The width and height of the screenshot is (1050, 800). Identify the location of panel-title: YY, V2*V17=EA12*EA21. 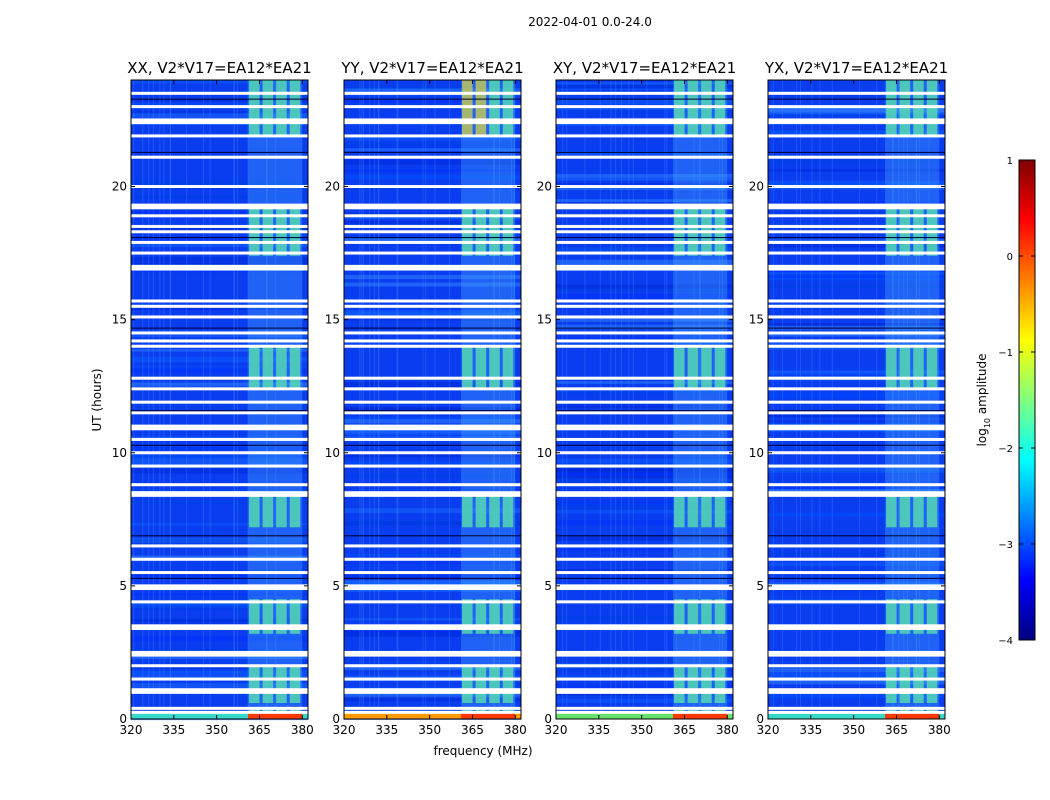
(431, 68).